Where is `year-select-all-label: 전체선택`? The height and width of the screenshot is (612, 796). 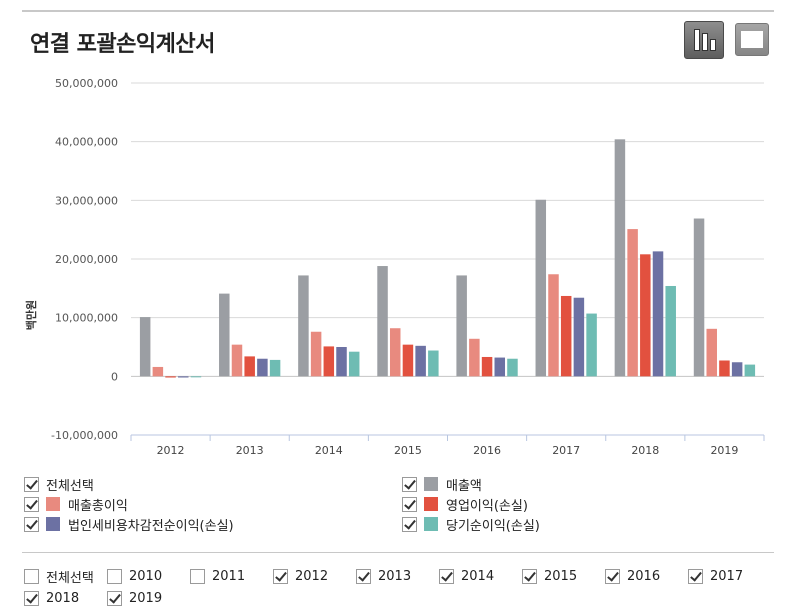 year-select-all-label: 전체선택 is located at coordinates (70, 578).